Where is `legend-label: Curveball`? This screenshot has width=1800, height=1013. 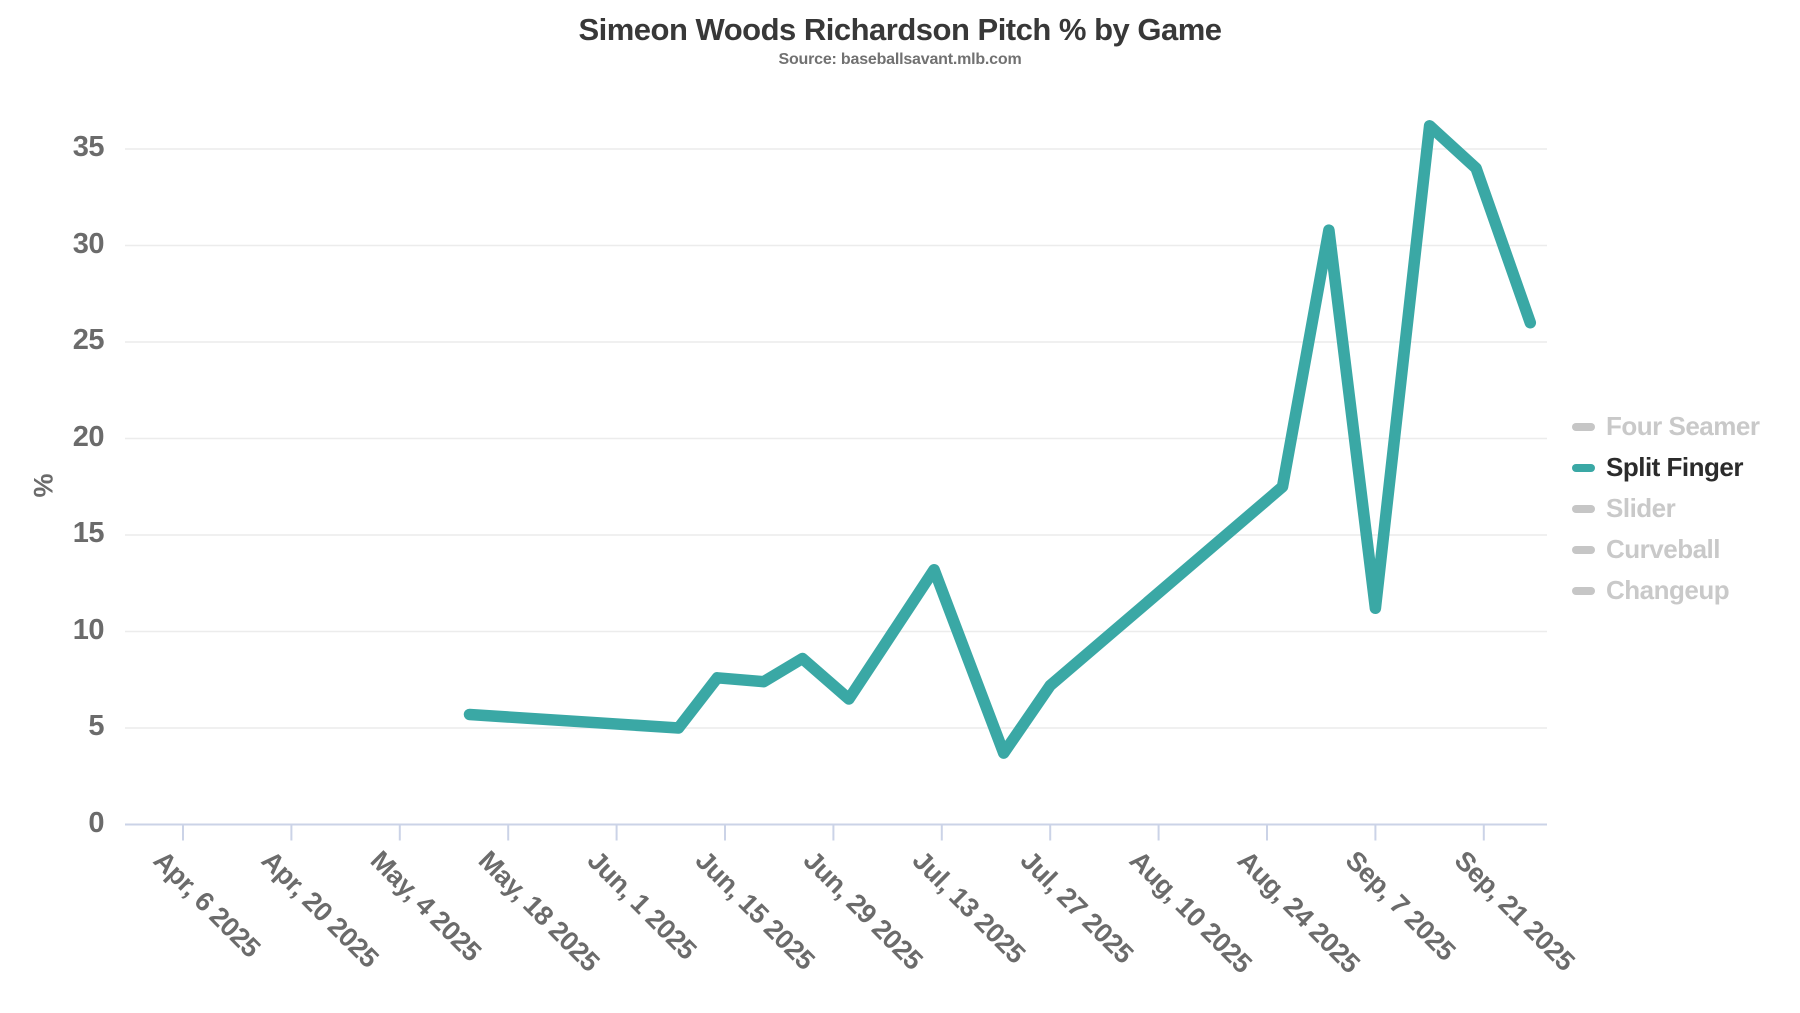 legend-label: Curveball is located at coordinates (1663, 549).